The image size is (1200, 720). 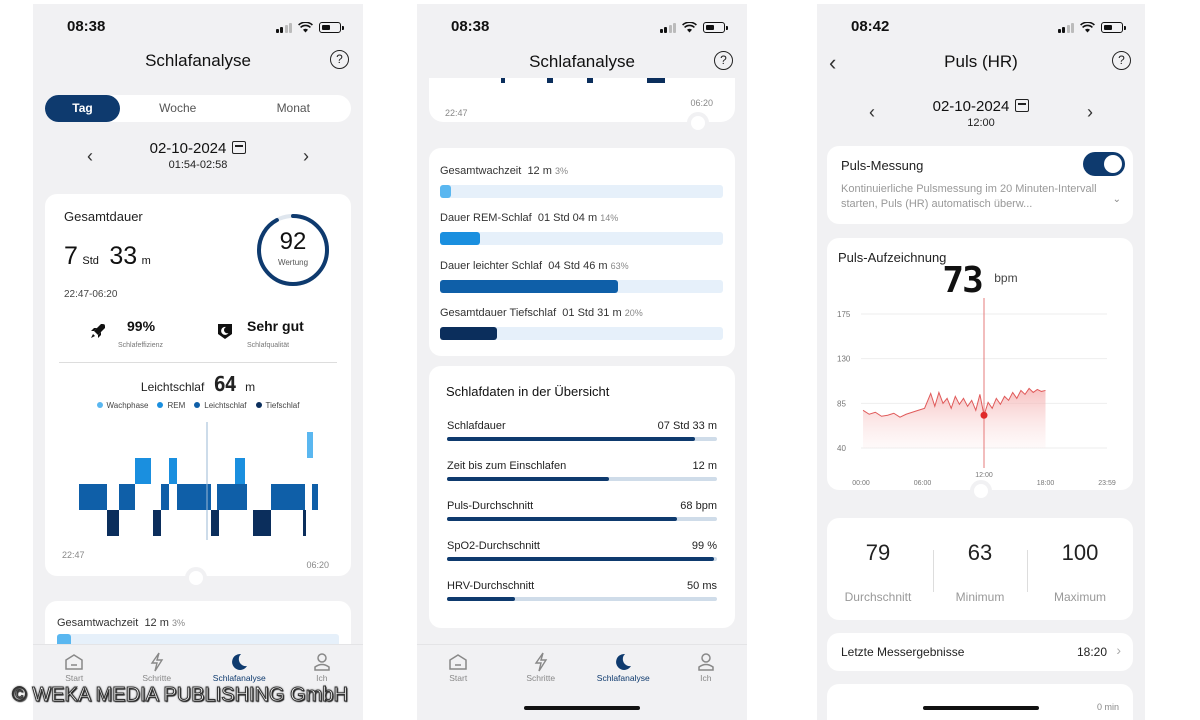 What do you see at coordinates (293, 108) in the screenshot?
I see `tab-month: Monat` at bounding box center [293, 108].